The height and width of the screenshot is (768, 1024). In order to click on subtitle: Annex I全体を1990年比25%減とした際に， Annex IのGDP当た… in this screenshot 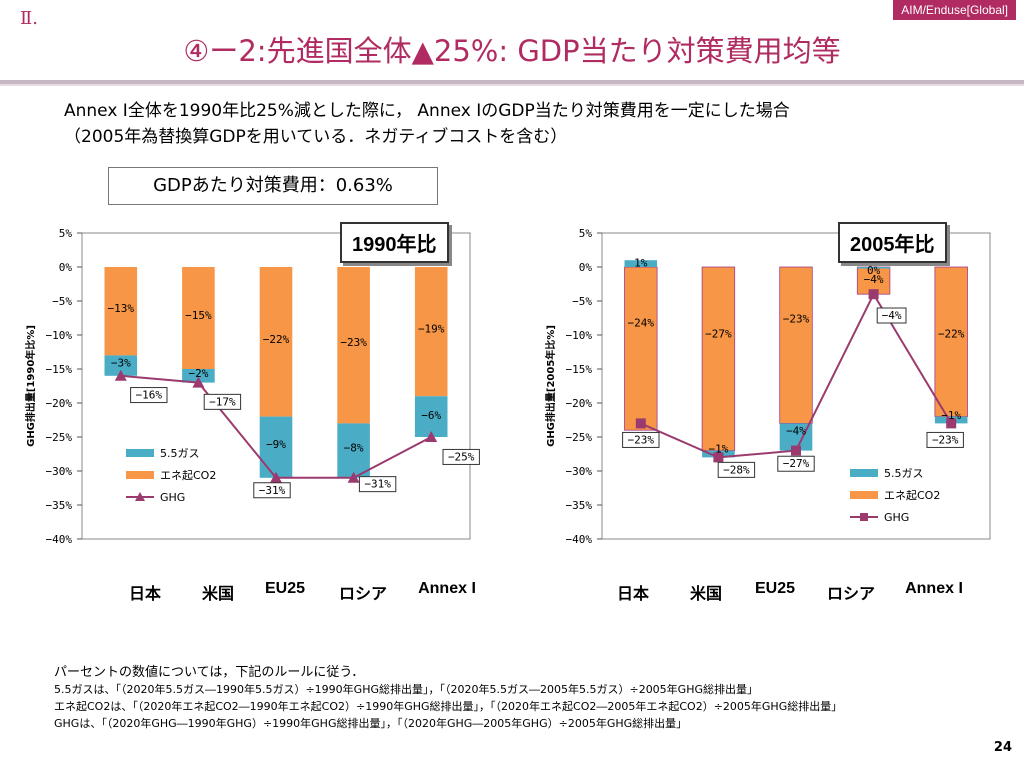, I will do `click(427, 124)`.